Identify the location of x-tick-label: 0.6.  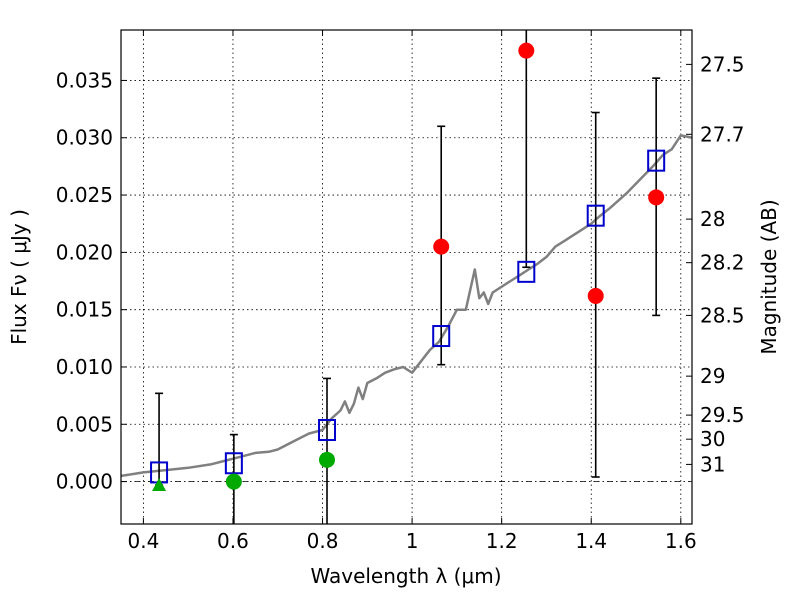
(233, 541).